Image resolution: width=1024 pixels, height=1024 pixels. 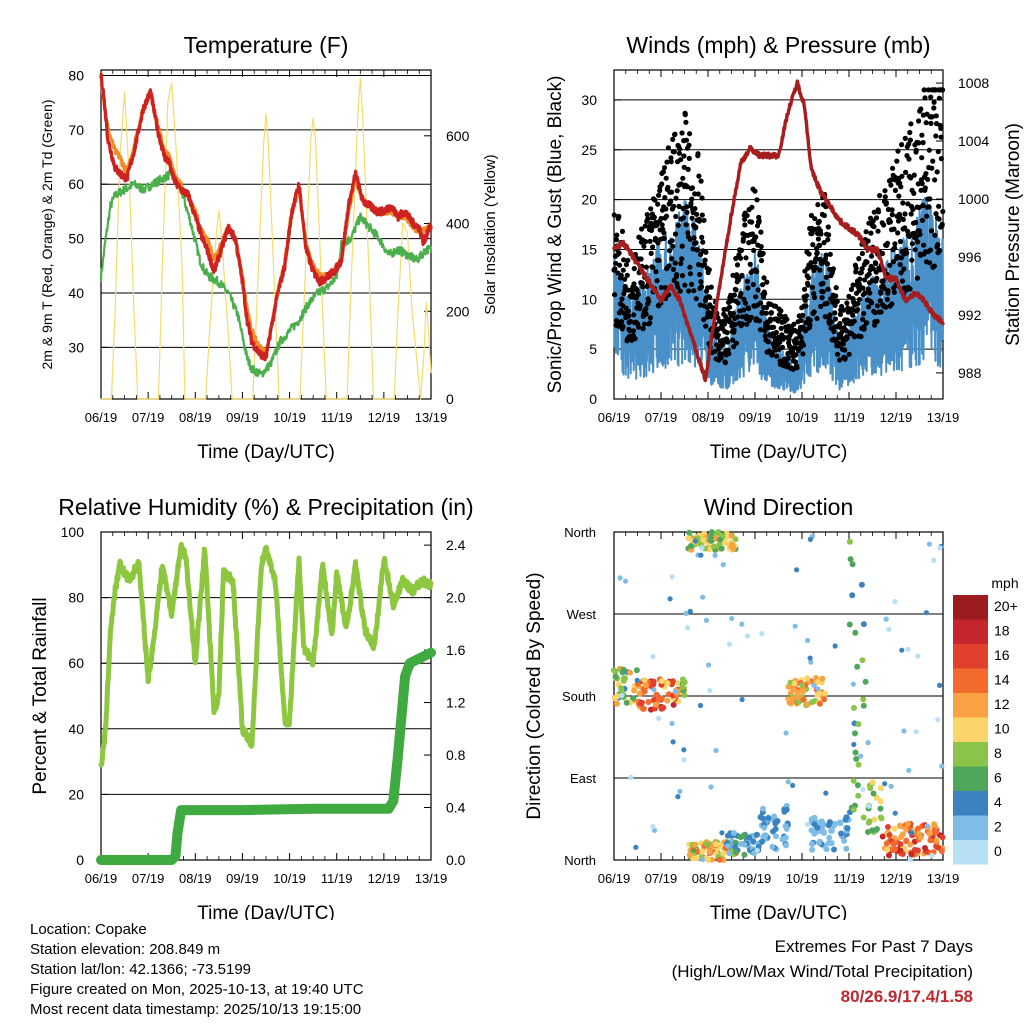 I want to click on relative-humidity-line, so click(x=266, y=654).